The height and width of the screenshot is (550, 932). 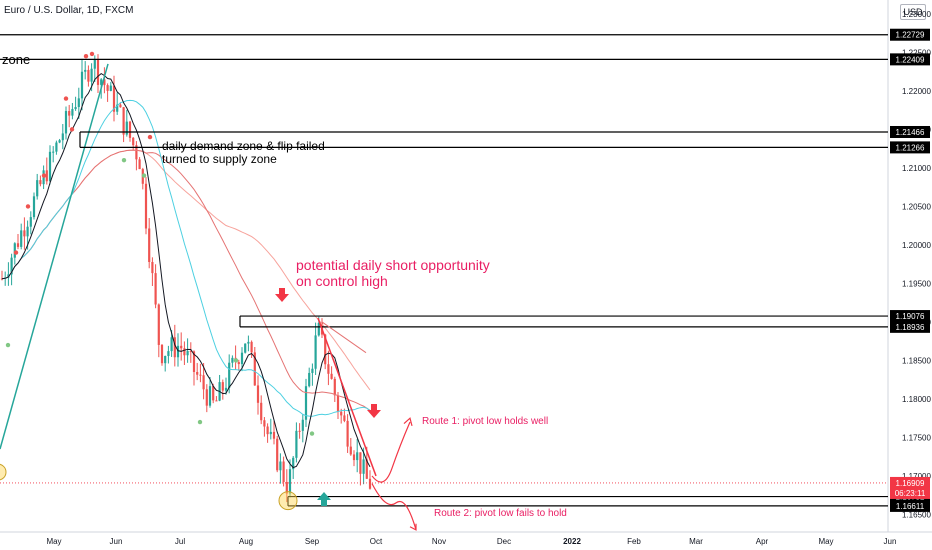 I want to click on level-label: 1.22409, so click(x=910, y=59).